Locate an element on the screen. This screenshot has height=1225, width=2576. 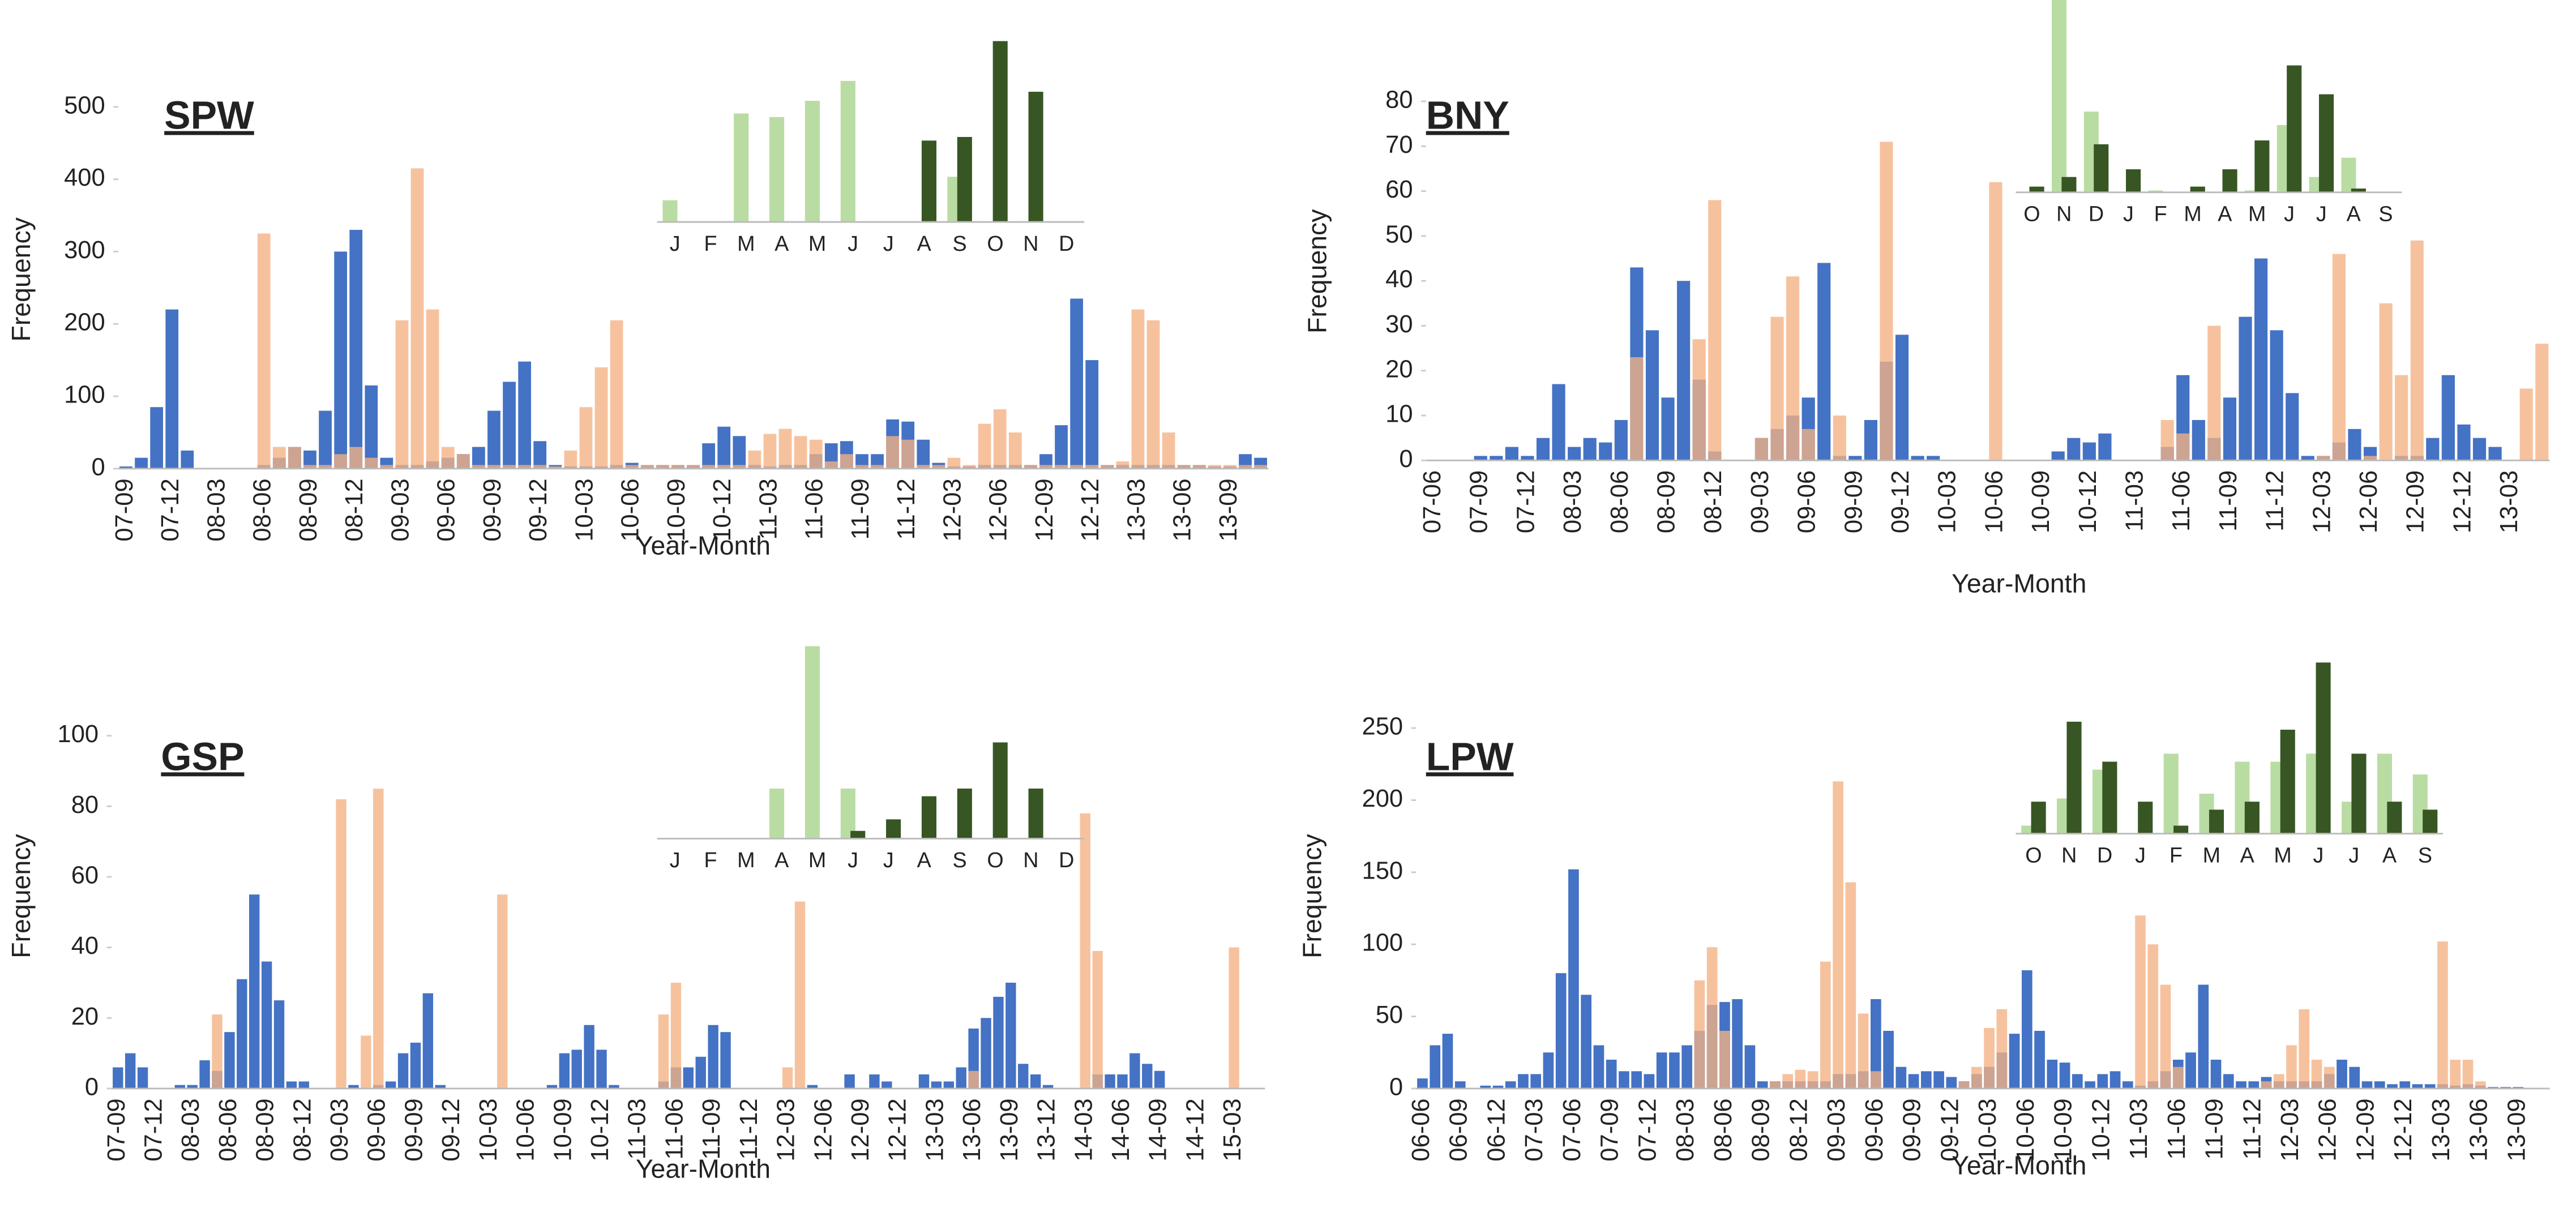
panel-title: BNY is located at coordinates (1467, 115).